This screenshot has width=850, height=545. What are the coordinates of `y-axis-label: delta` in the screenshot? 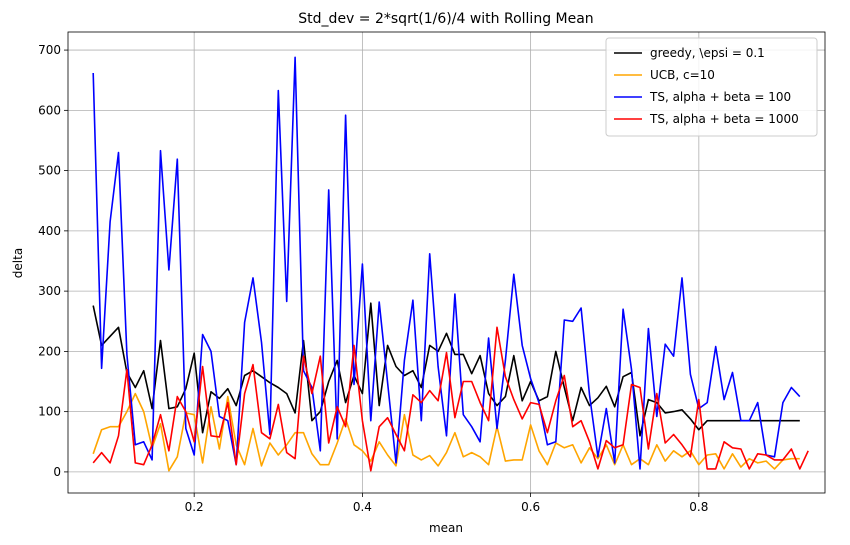 It's located at (18, 263).